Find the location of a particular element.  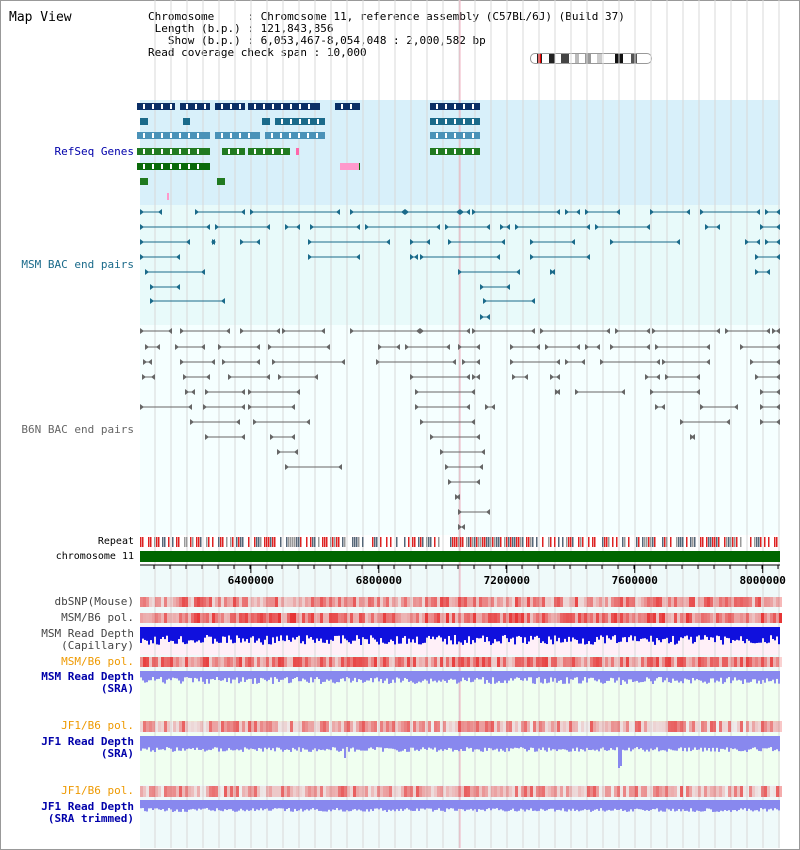

track-label-refseq-genes: RefSeq Genes is located at coordinates (94, 151).